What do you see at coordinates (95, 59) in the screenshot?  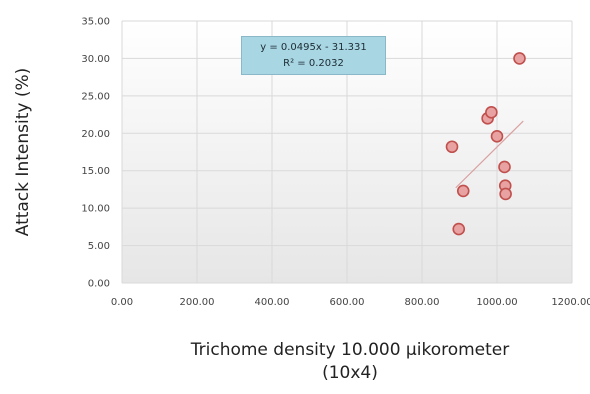 I see `y-tick-label: 30.00` at bounding box center [95, 59].